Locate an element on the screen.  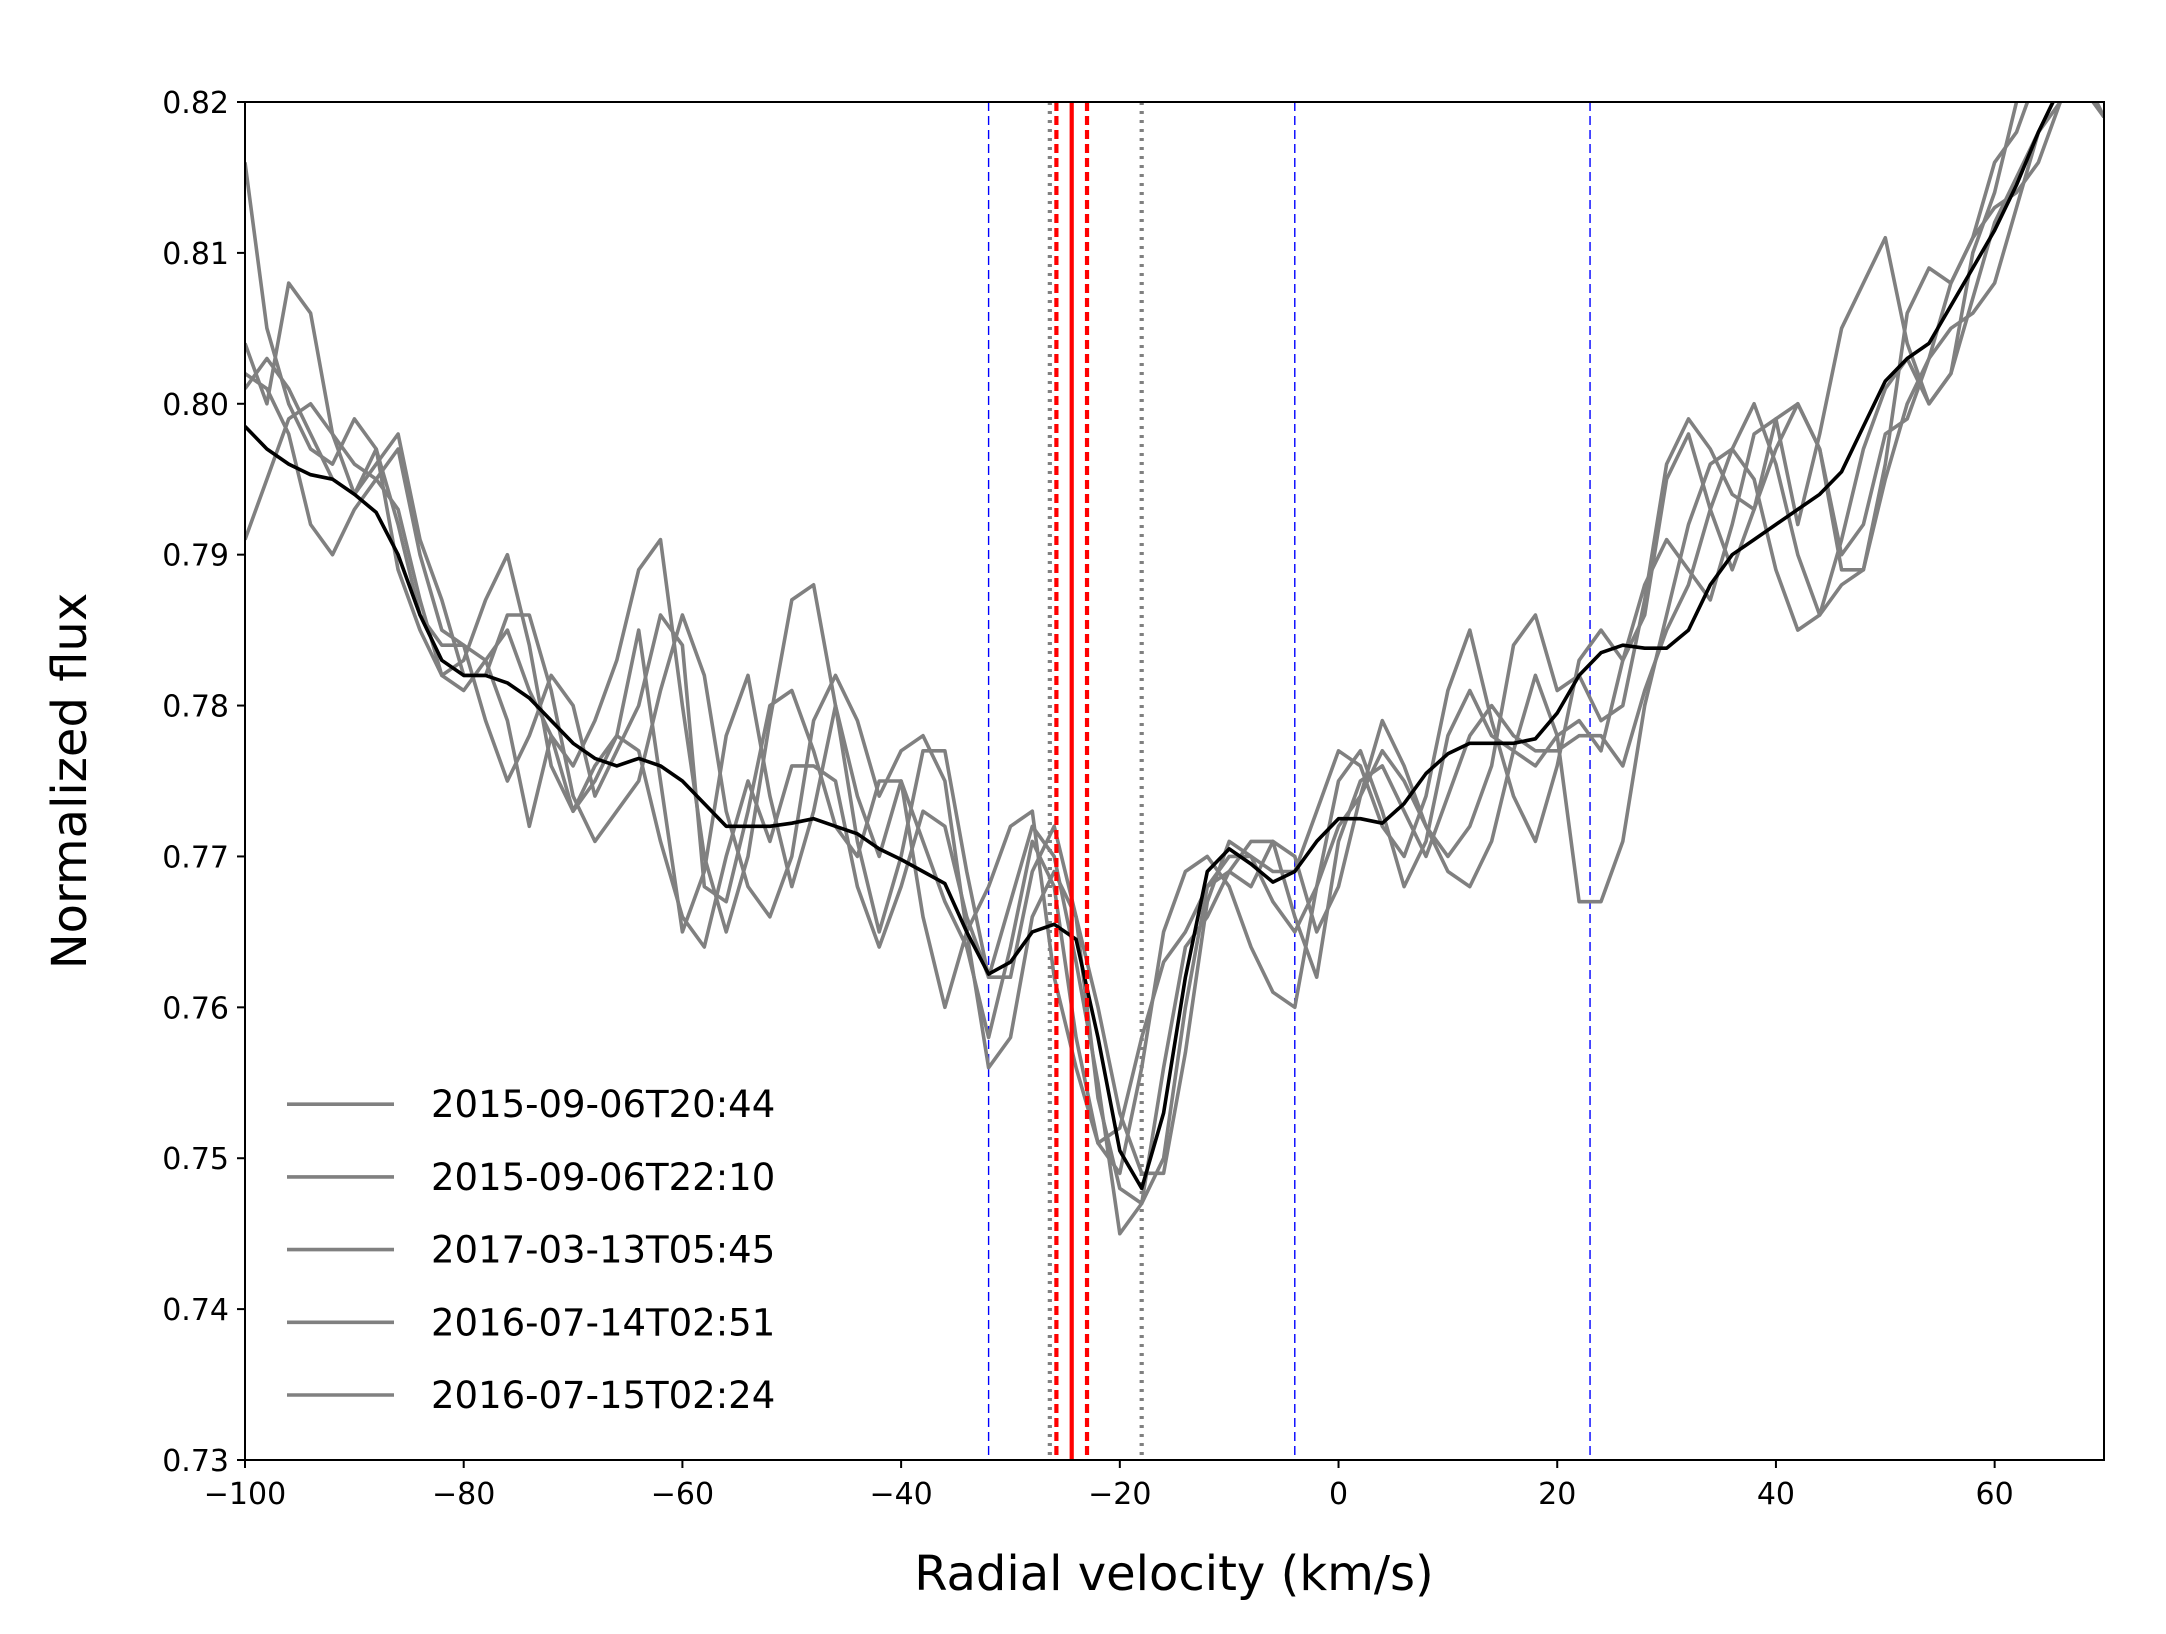
x-tick-label: 60 is located at coordinates (1995, 1494).